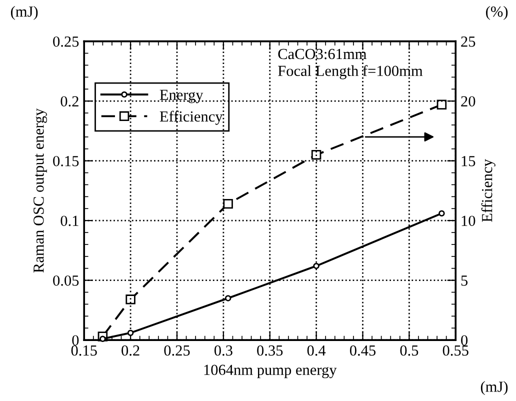  Describe the element at coordinates (84, 350) in the screenshot. I see `x-tick-label: 0.15` at that location.